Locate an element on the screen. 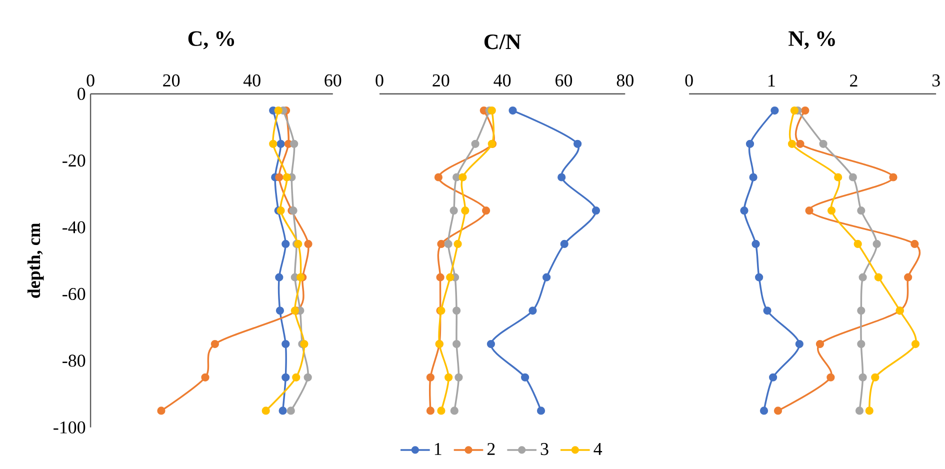  chart-title: N, % is located at coordinates (811, 40).